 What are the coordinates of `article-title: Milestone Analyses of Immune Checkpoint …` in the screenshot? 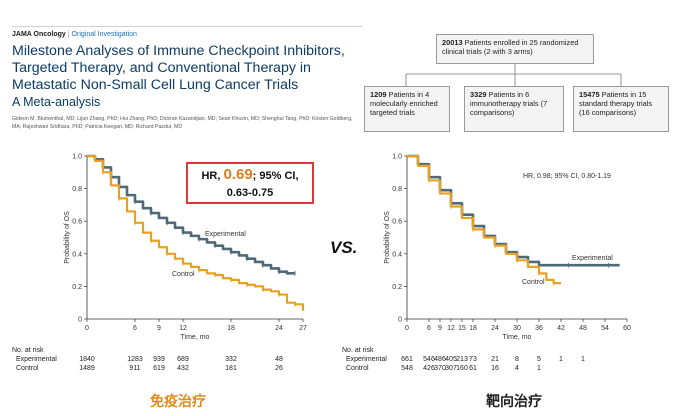 It's located at (178, 68).